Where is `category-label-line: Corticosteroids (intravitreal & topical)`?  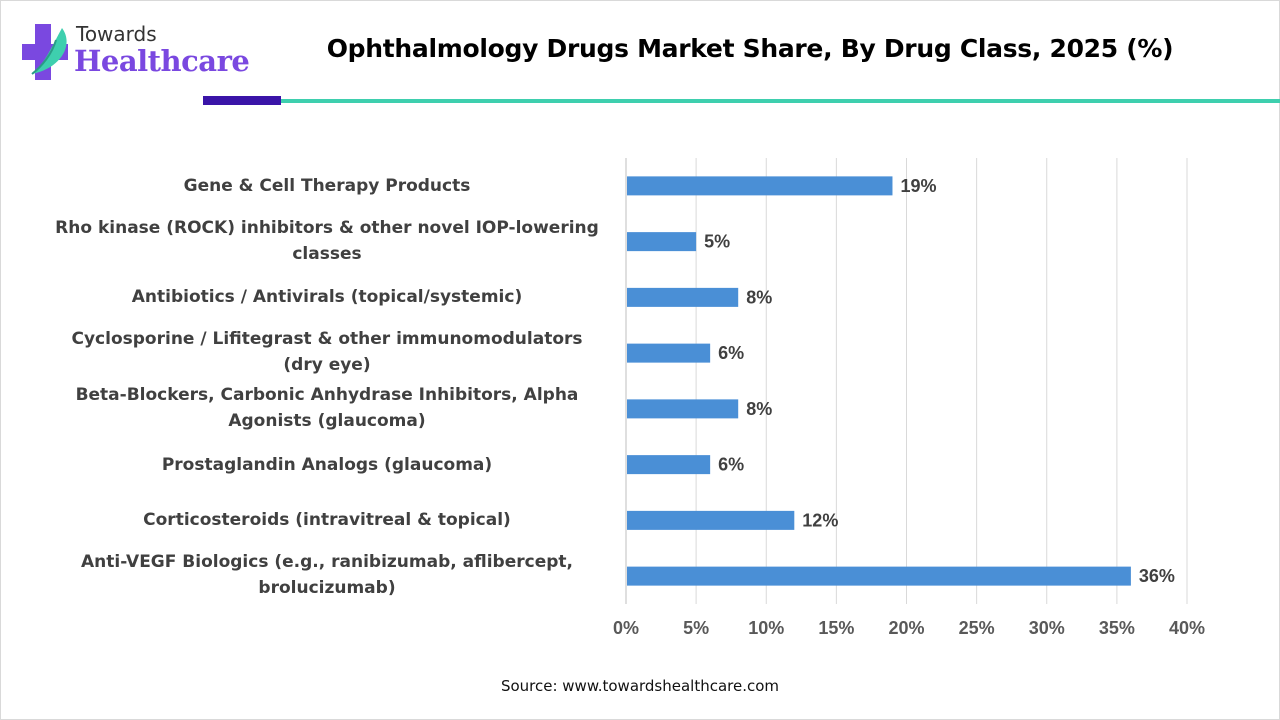
category-label-line: Corticosteroids (intravitreal & topical) is located at coordinates (327, 520).